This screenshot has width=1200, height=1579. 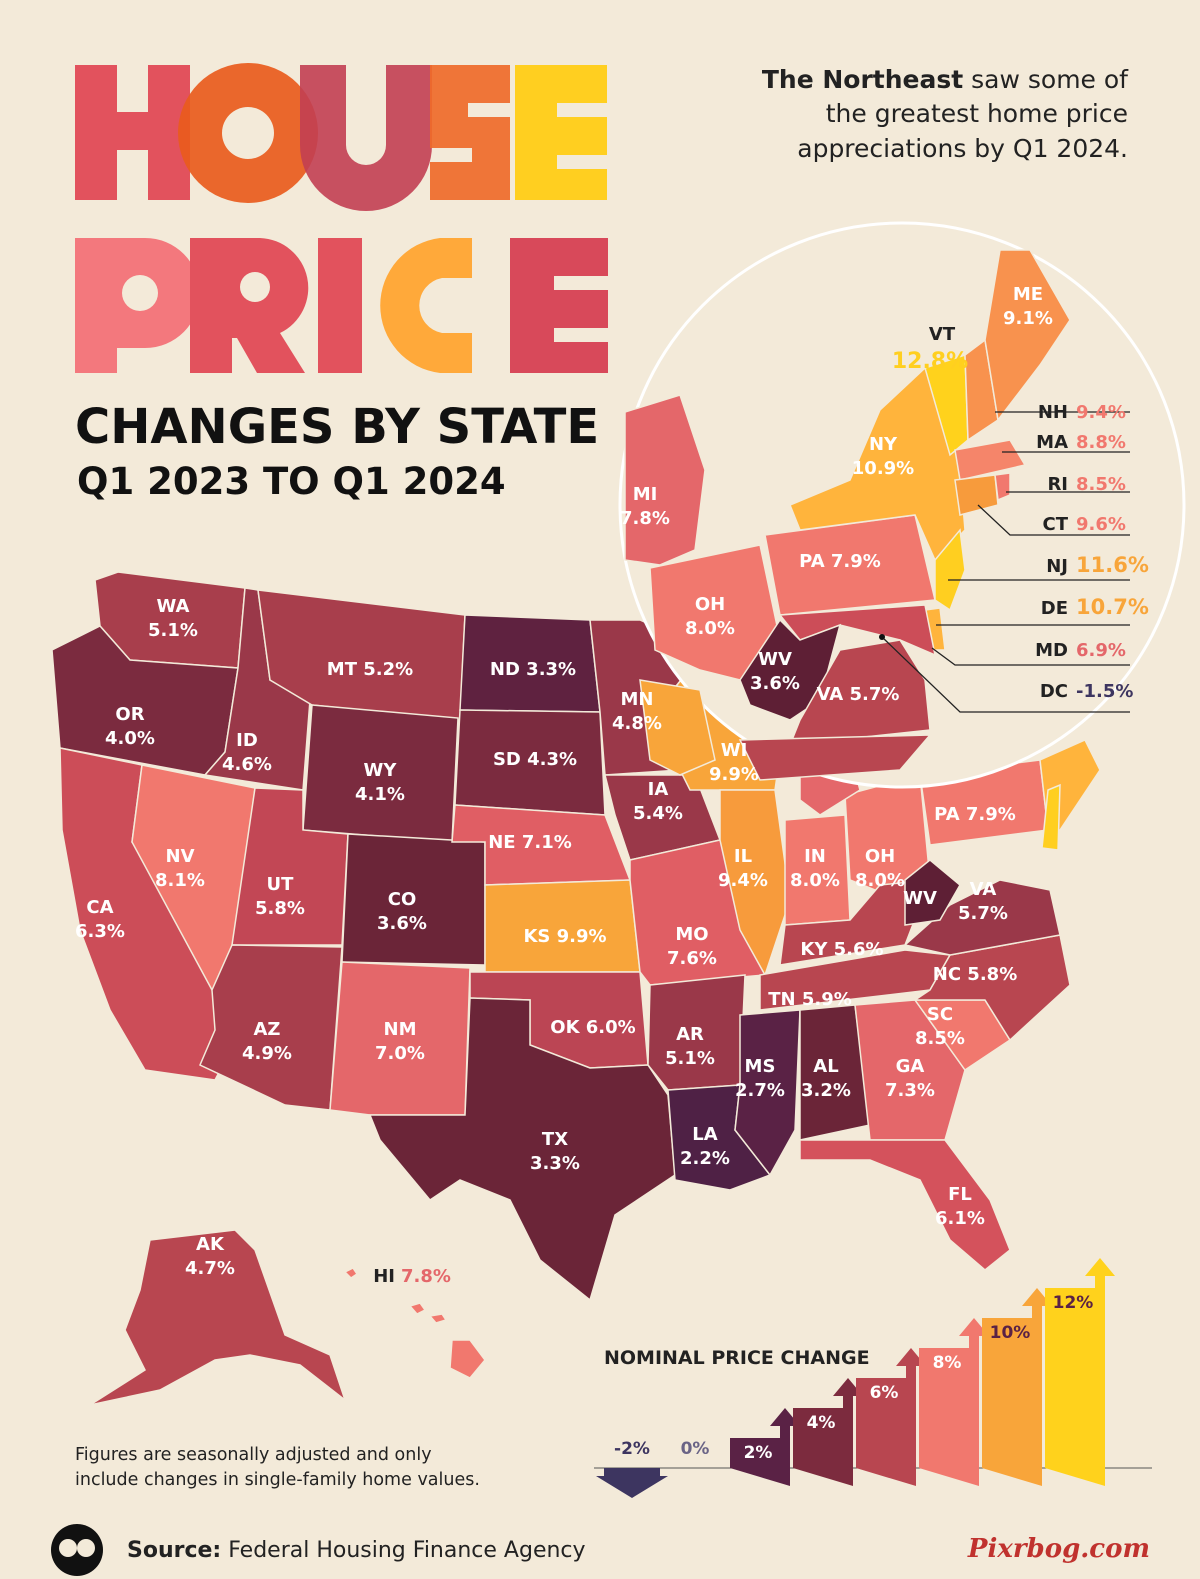 What do you see at coordinates (835, 757) in the screenshot?
I see `zoom-south` at bounding box center [835, 757].